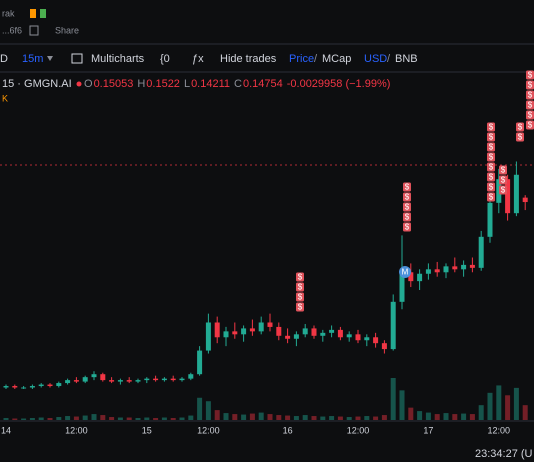 The height and width of the screenshot is (462, 534). I want to click on bnb-toggle: BNB, so click(406, 59).